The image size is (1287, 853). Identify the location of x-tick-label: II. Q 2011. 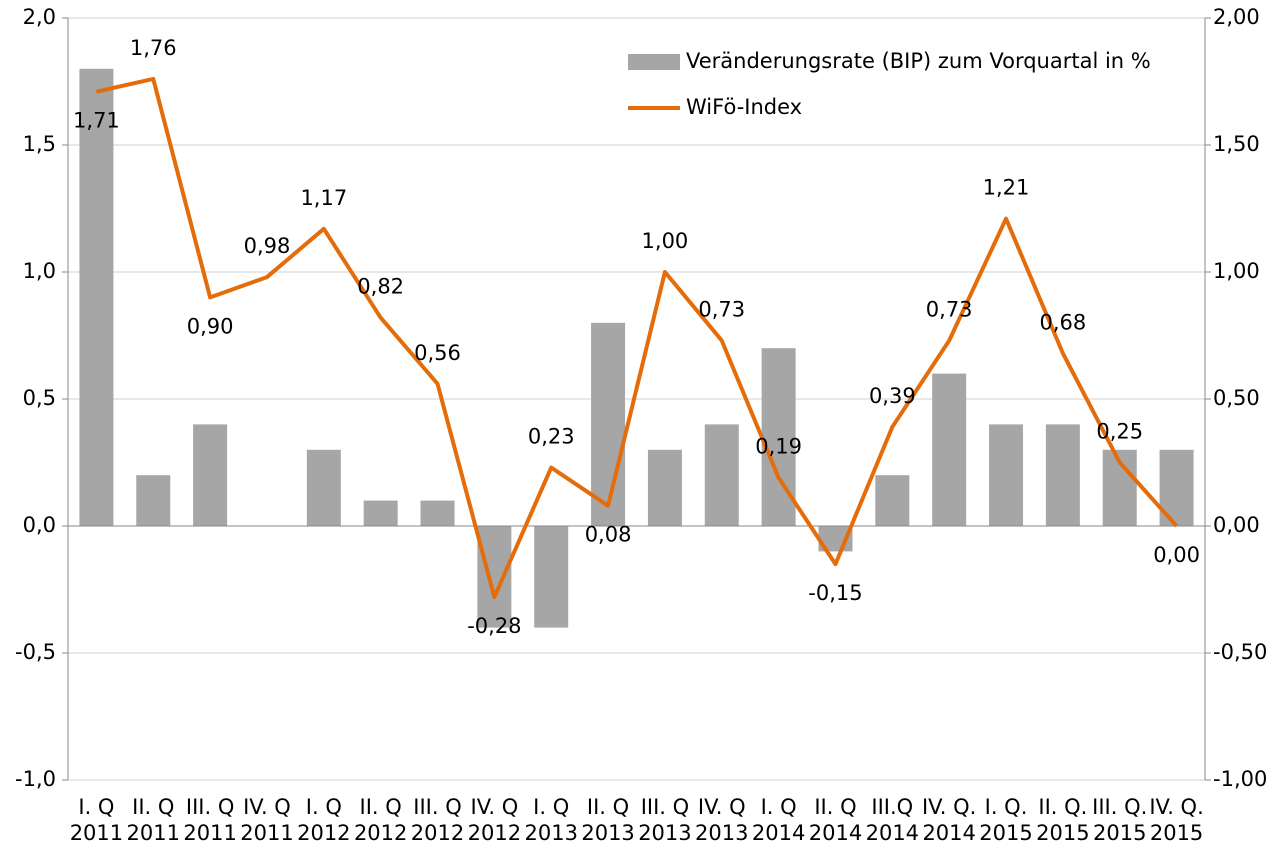
(153, 820).